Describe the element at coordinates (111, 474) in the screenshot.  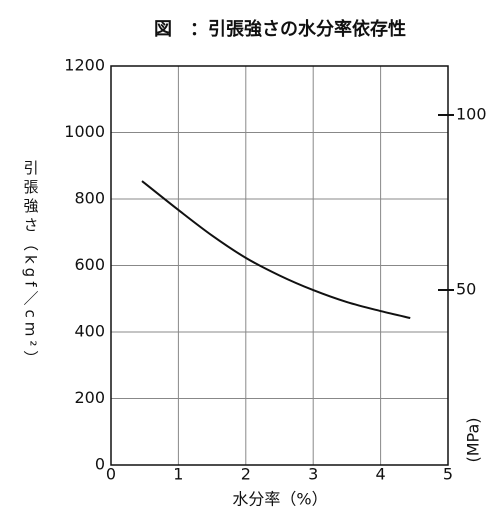
I see `x-tick-label: 0` at that location.